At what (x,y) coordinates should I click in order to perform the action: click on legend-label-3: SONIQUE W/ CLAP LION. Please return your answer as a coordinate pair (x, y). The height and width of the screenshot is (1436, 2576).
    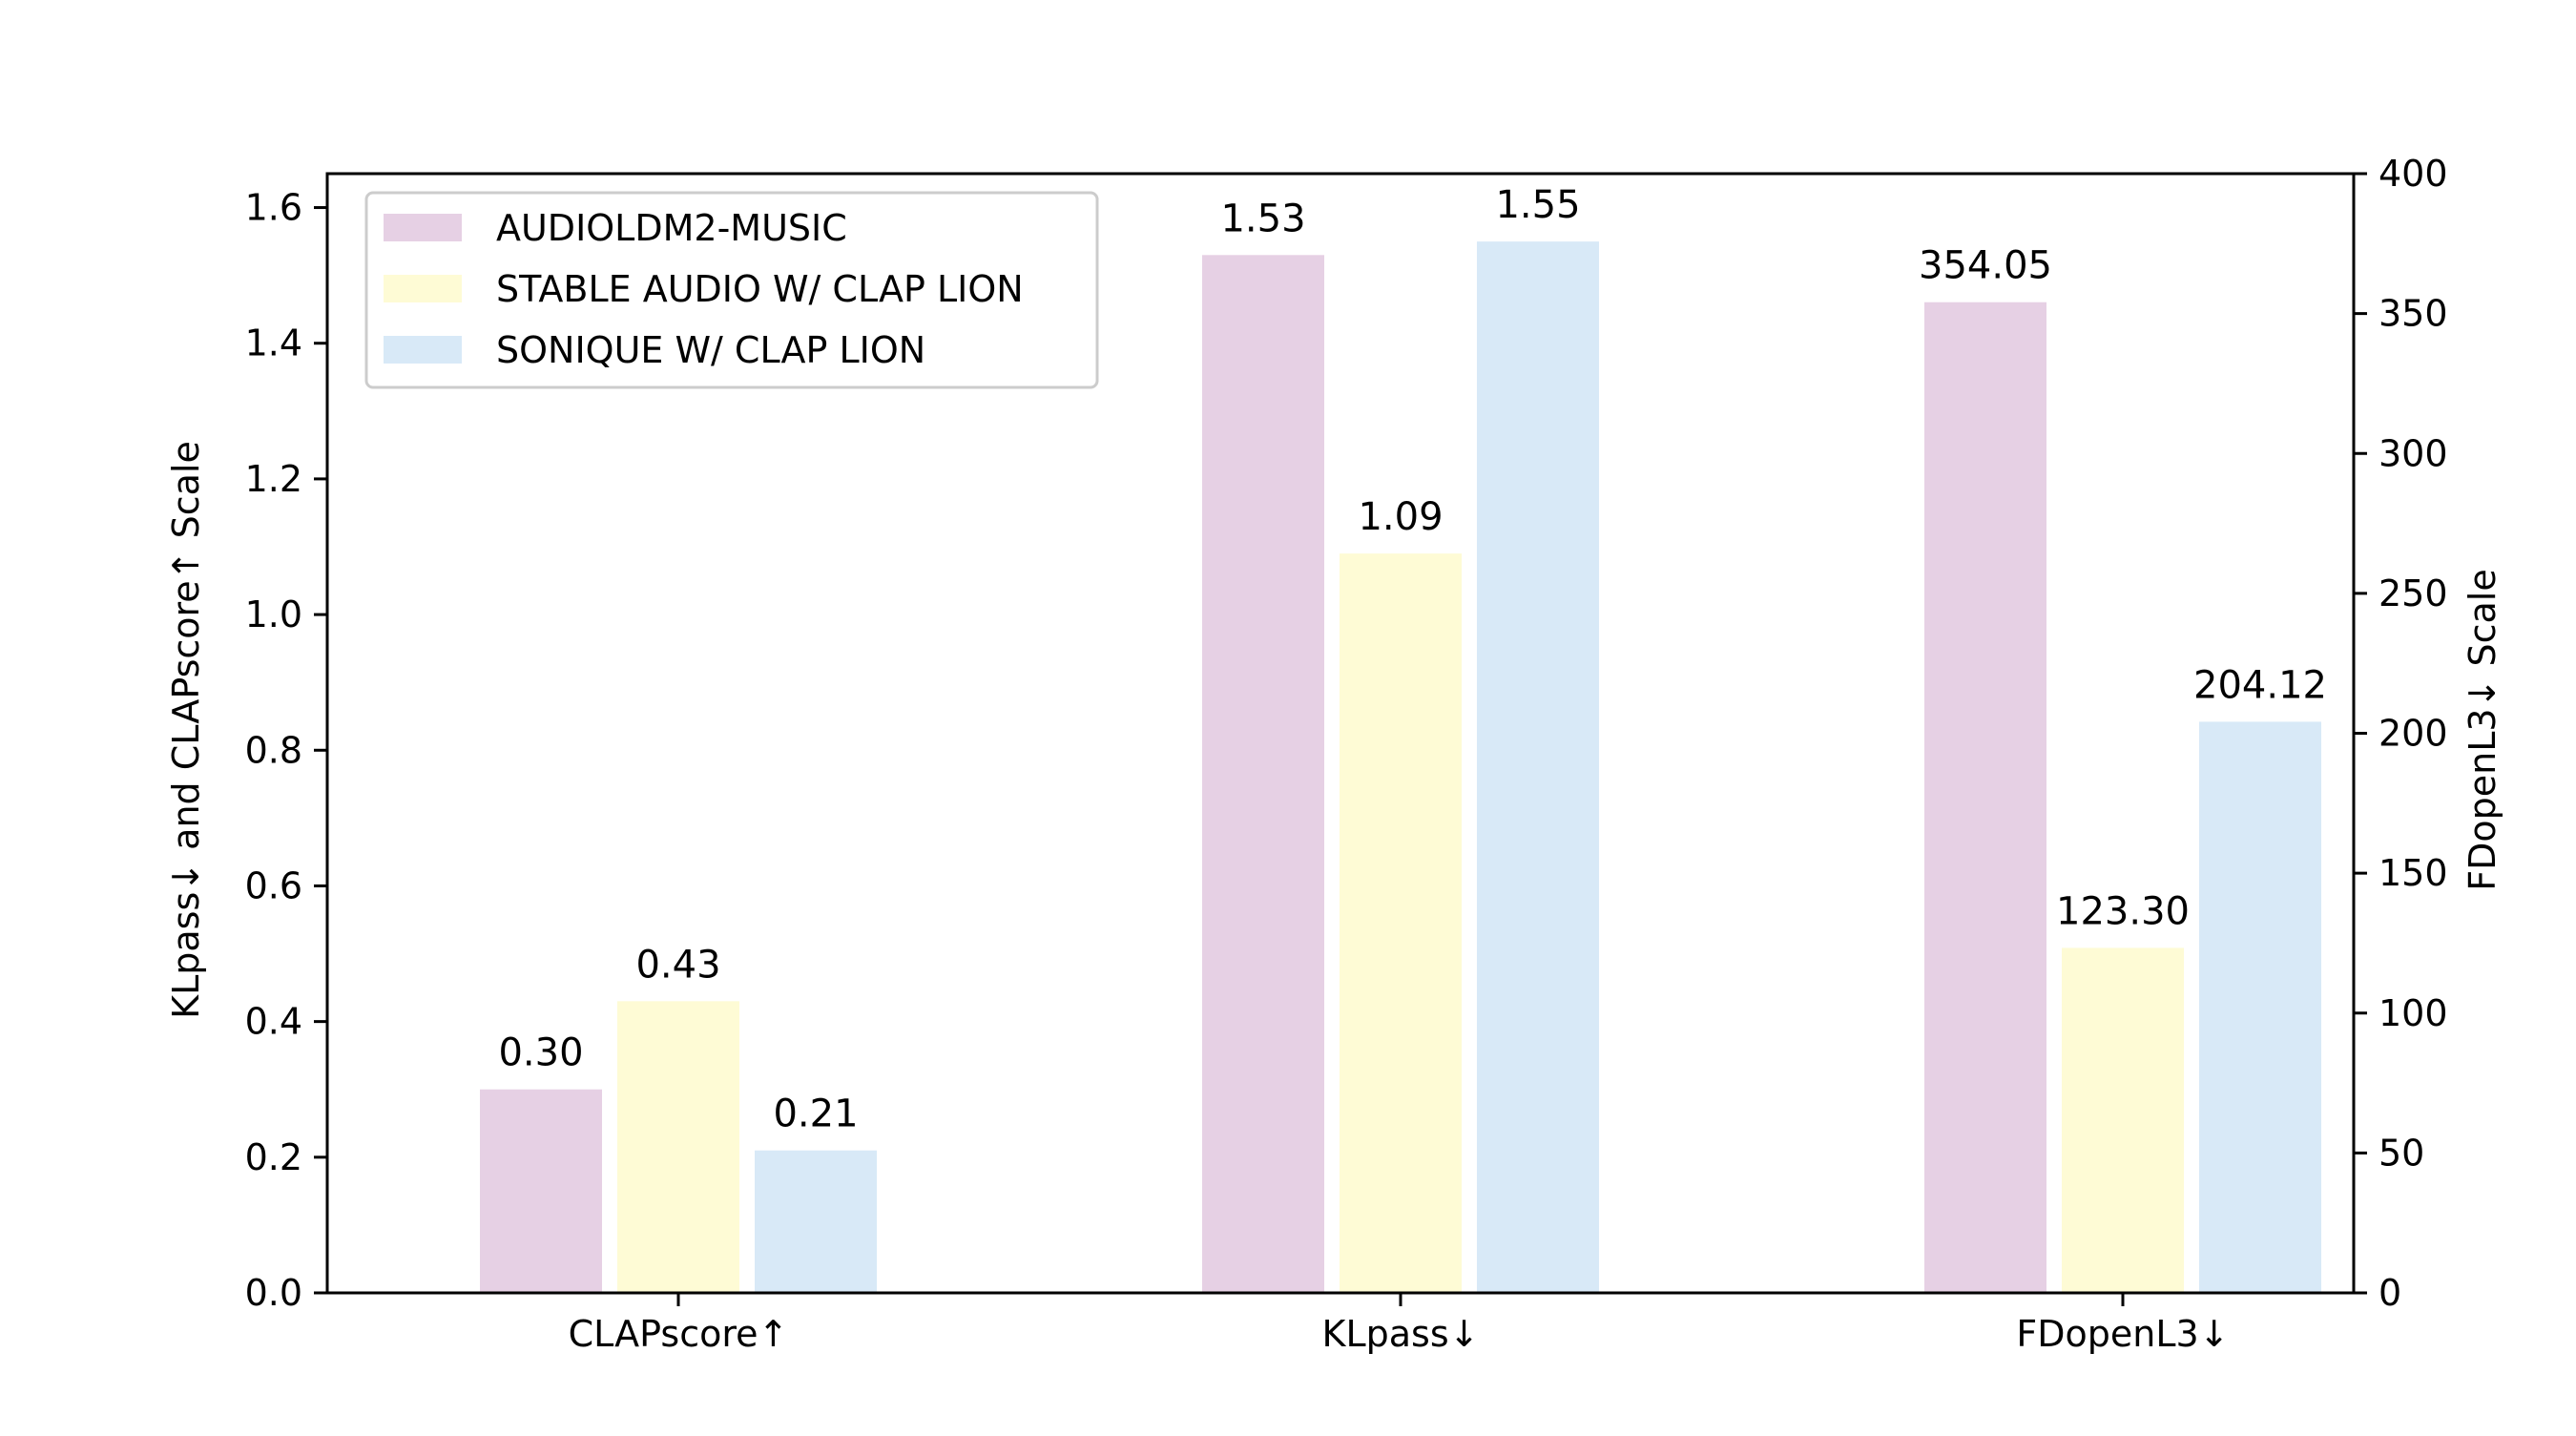
    Looking at the image, I should click on (710, 350).